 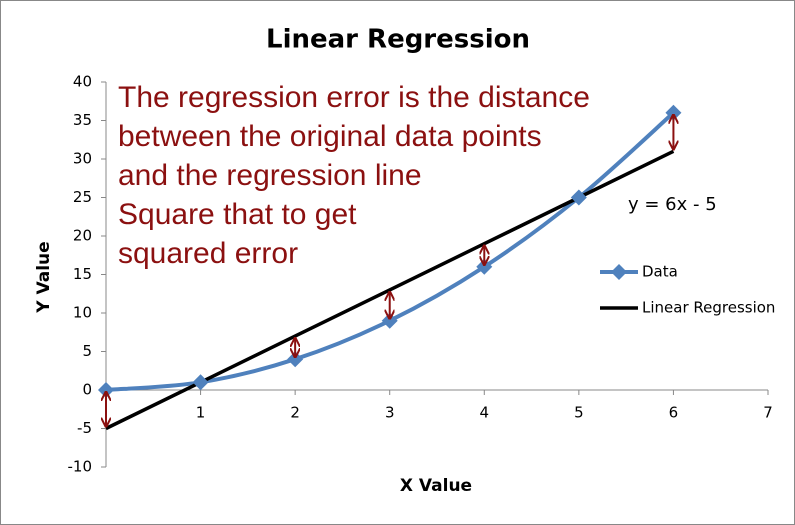 What do you see at coordinates (295, 413) in the screenshot?
I see `x-tick-label: 2` at bounding box center [295, 413].